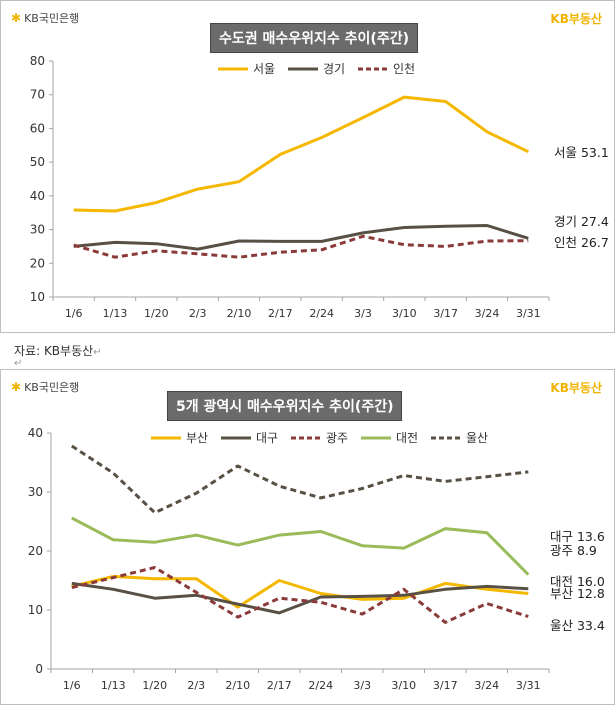 This screenshot has width=615, height=705. I want to click on legend-label-2: 인천, so click(404, 68).